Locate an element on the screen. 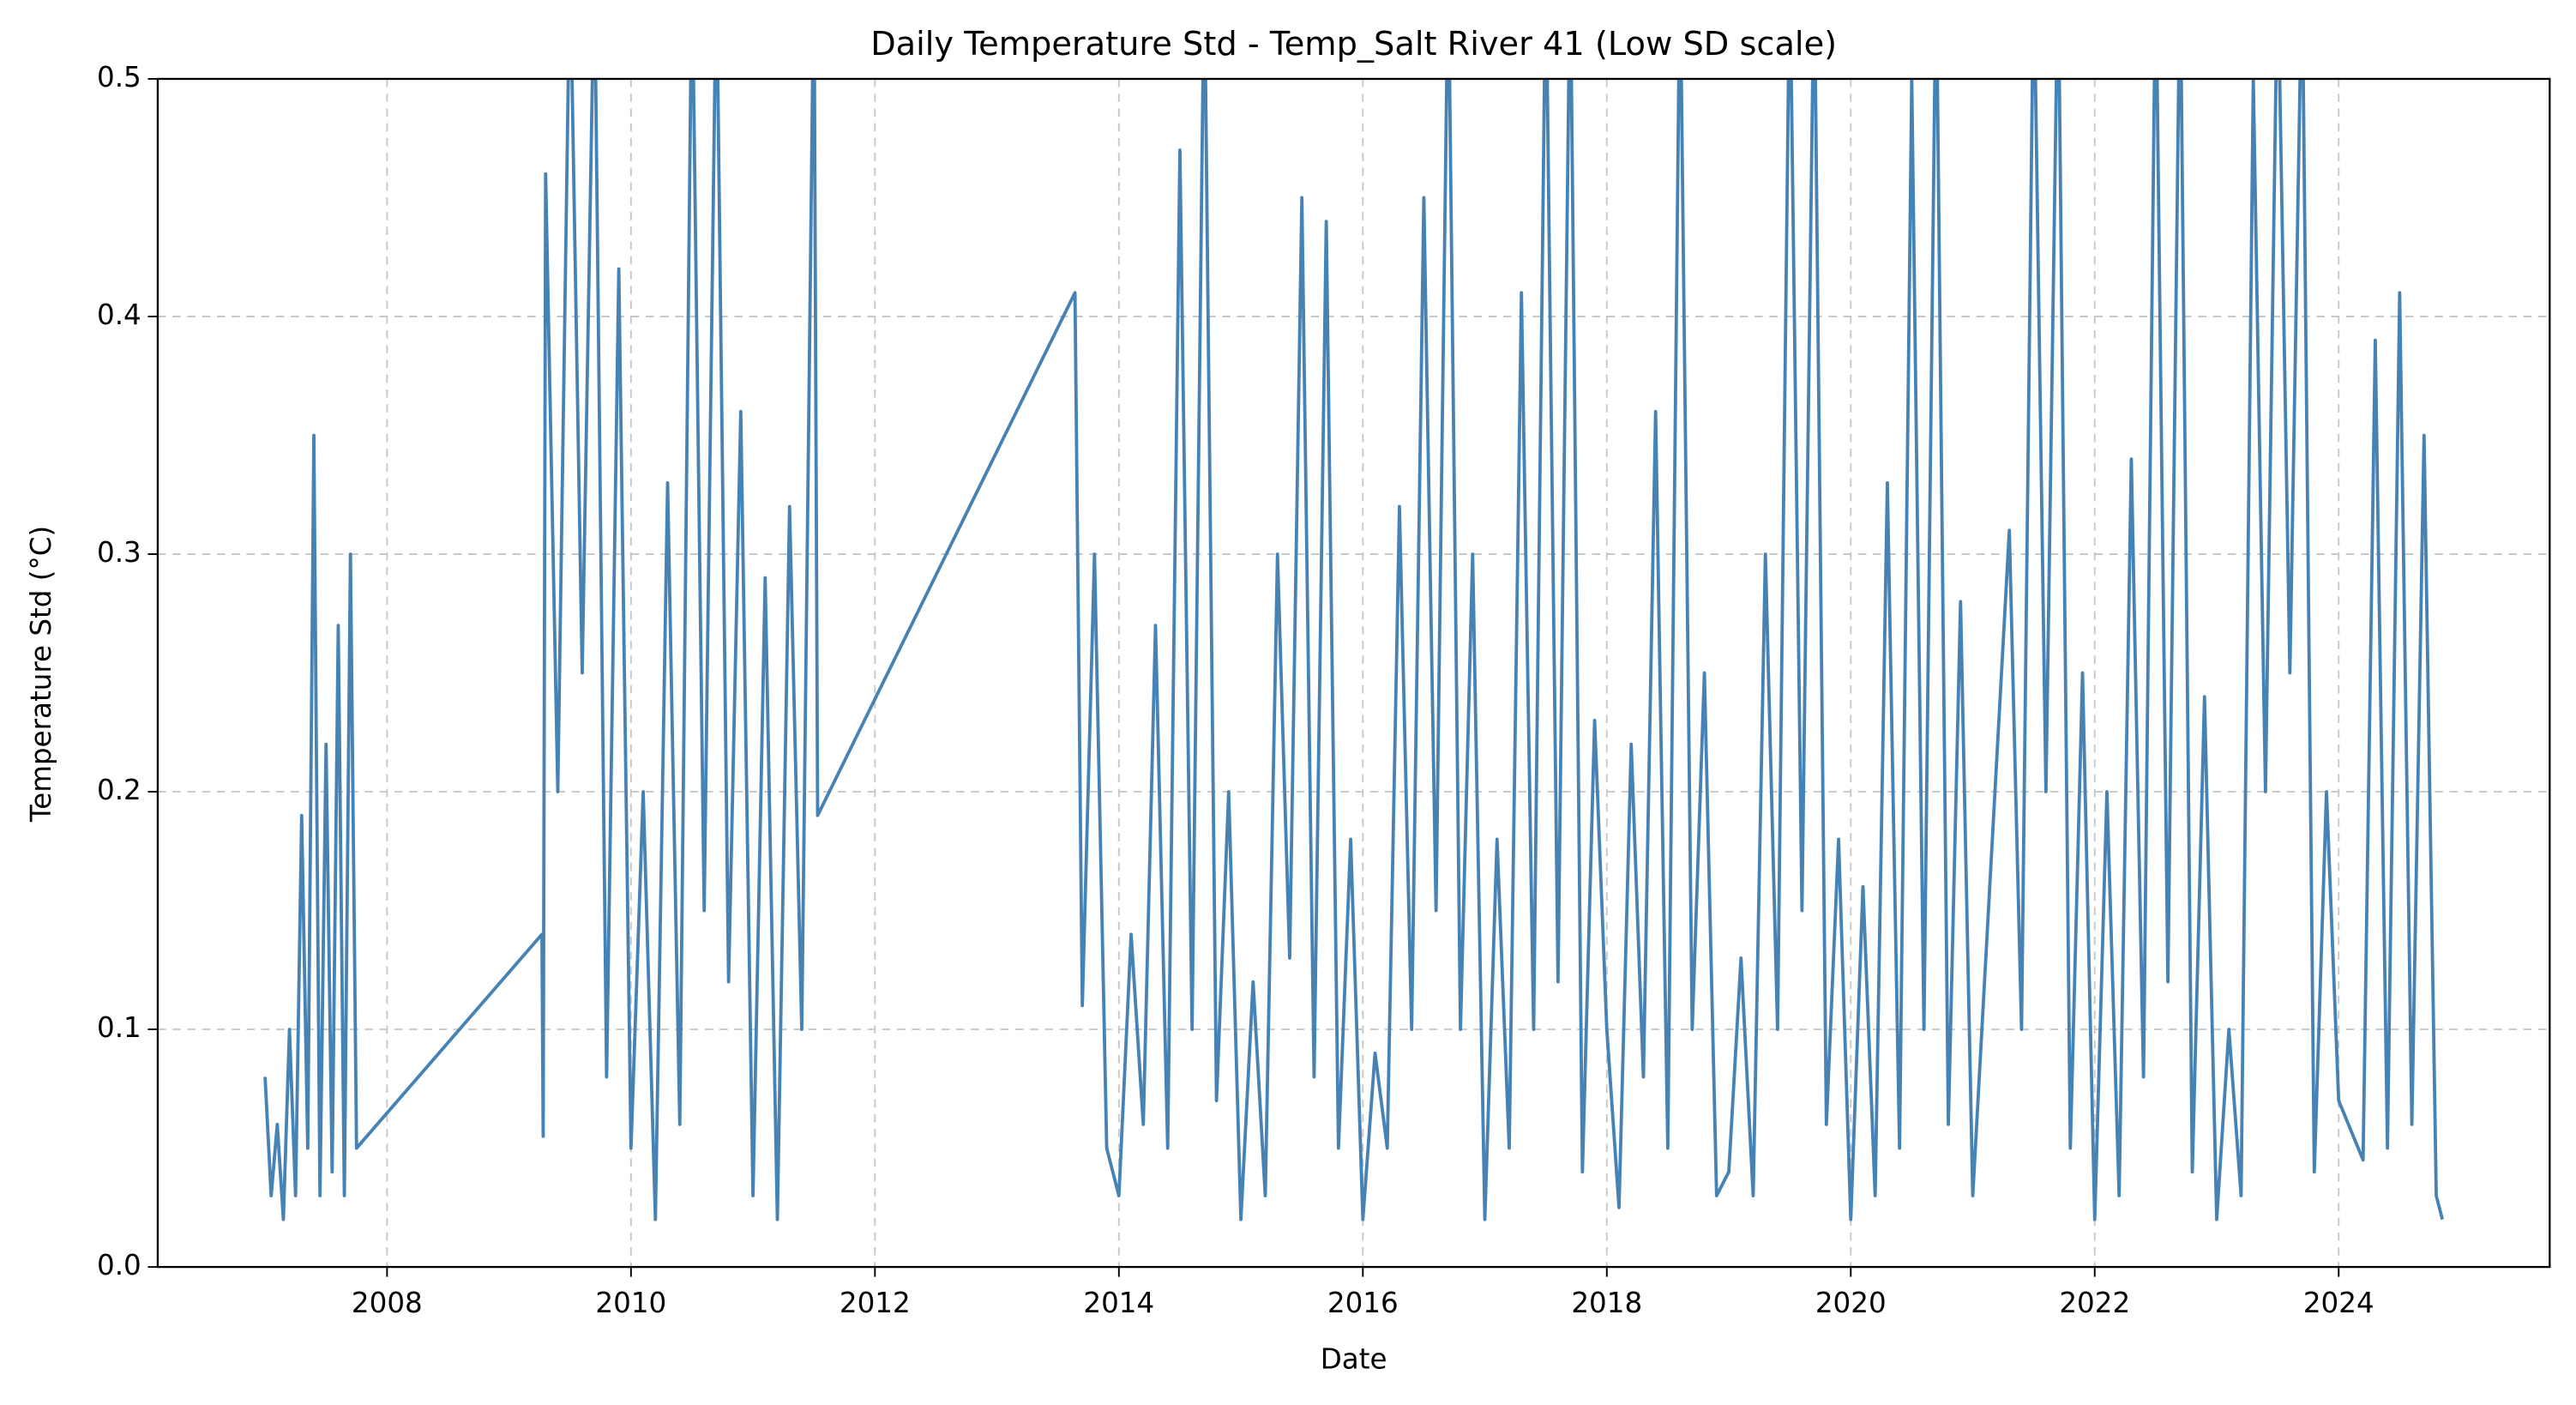 The image size is (2576, 1405). x-tick-label: 2014 is located at coordinates (1118, 1303).